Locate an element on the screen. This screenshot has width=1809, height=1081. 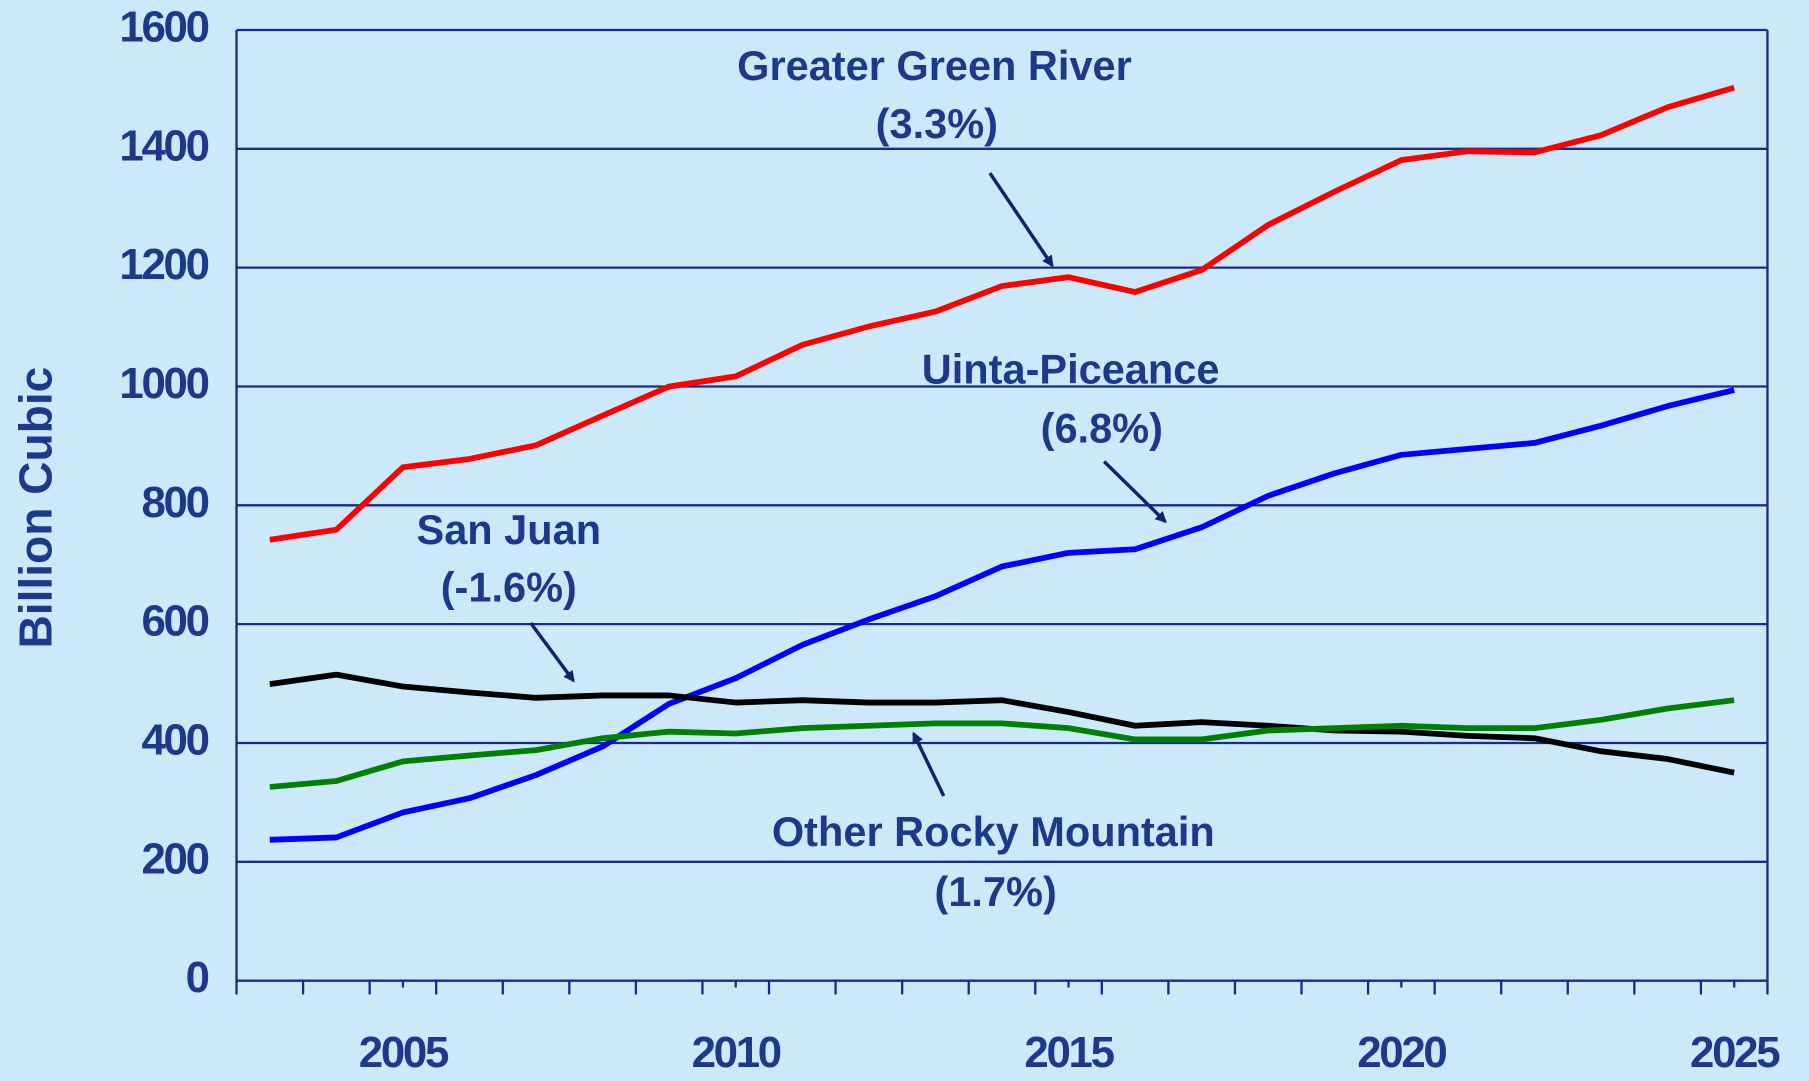
x-tick-label: 2005 is located at coordinates (404, 1052).